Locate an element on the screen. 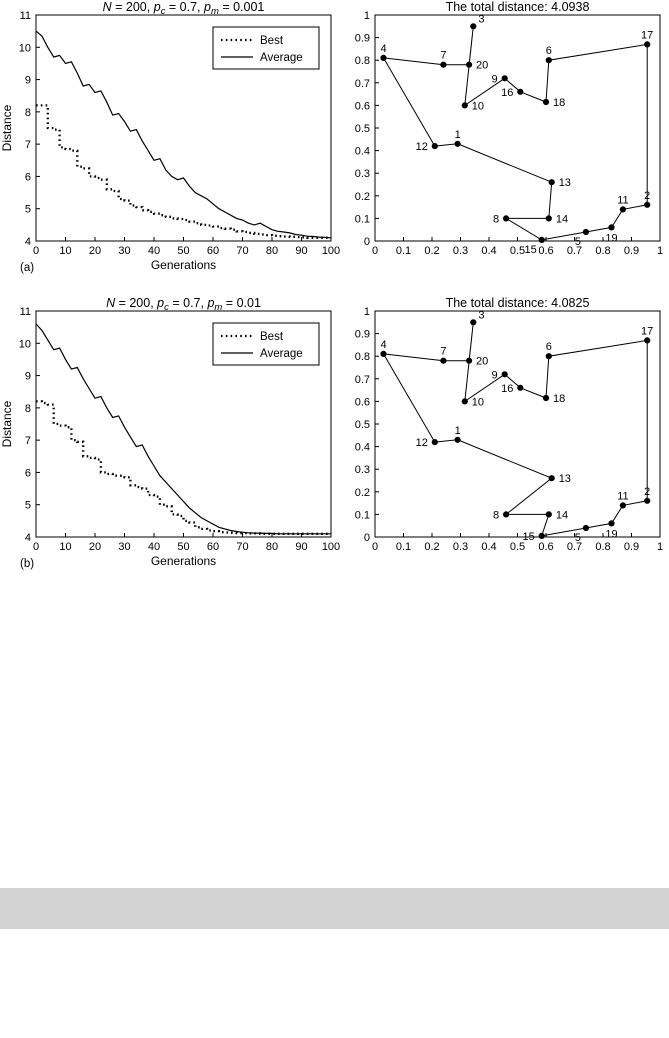 Image resolution: width=669 pixels, height=1038 pixels. x-tick-label: 0.3 is located at coordinates (460, 251).